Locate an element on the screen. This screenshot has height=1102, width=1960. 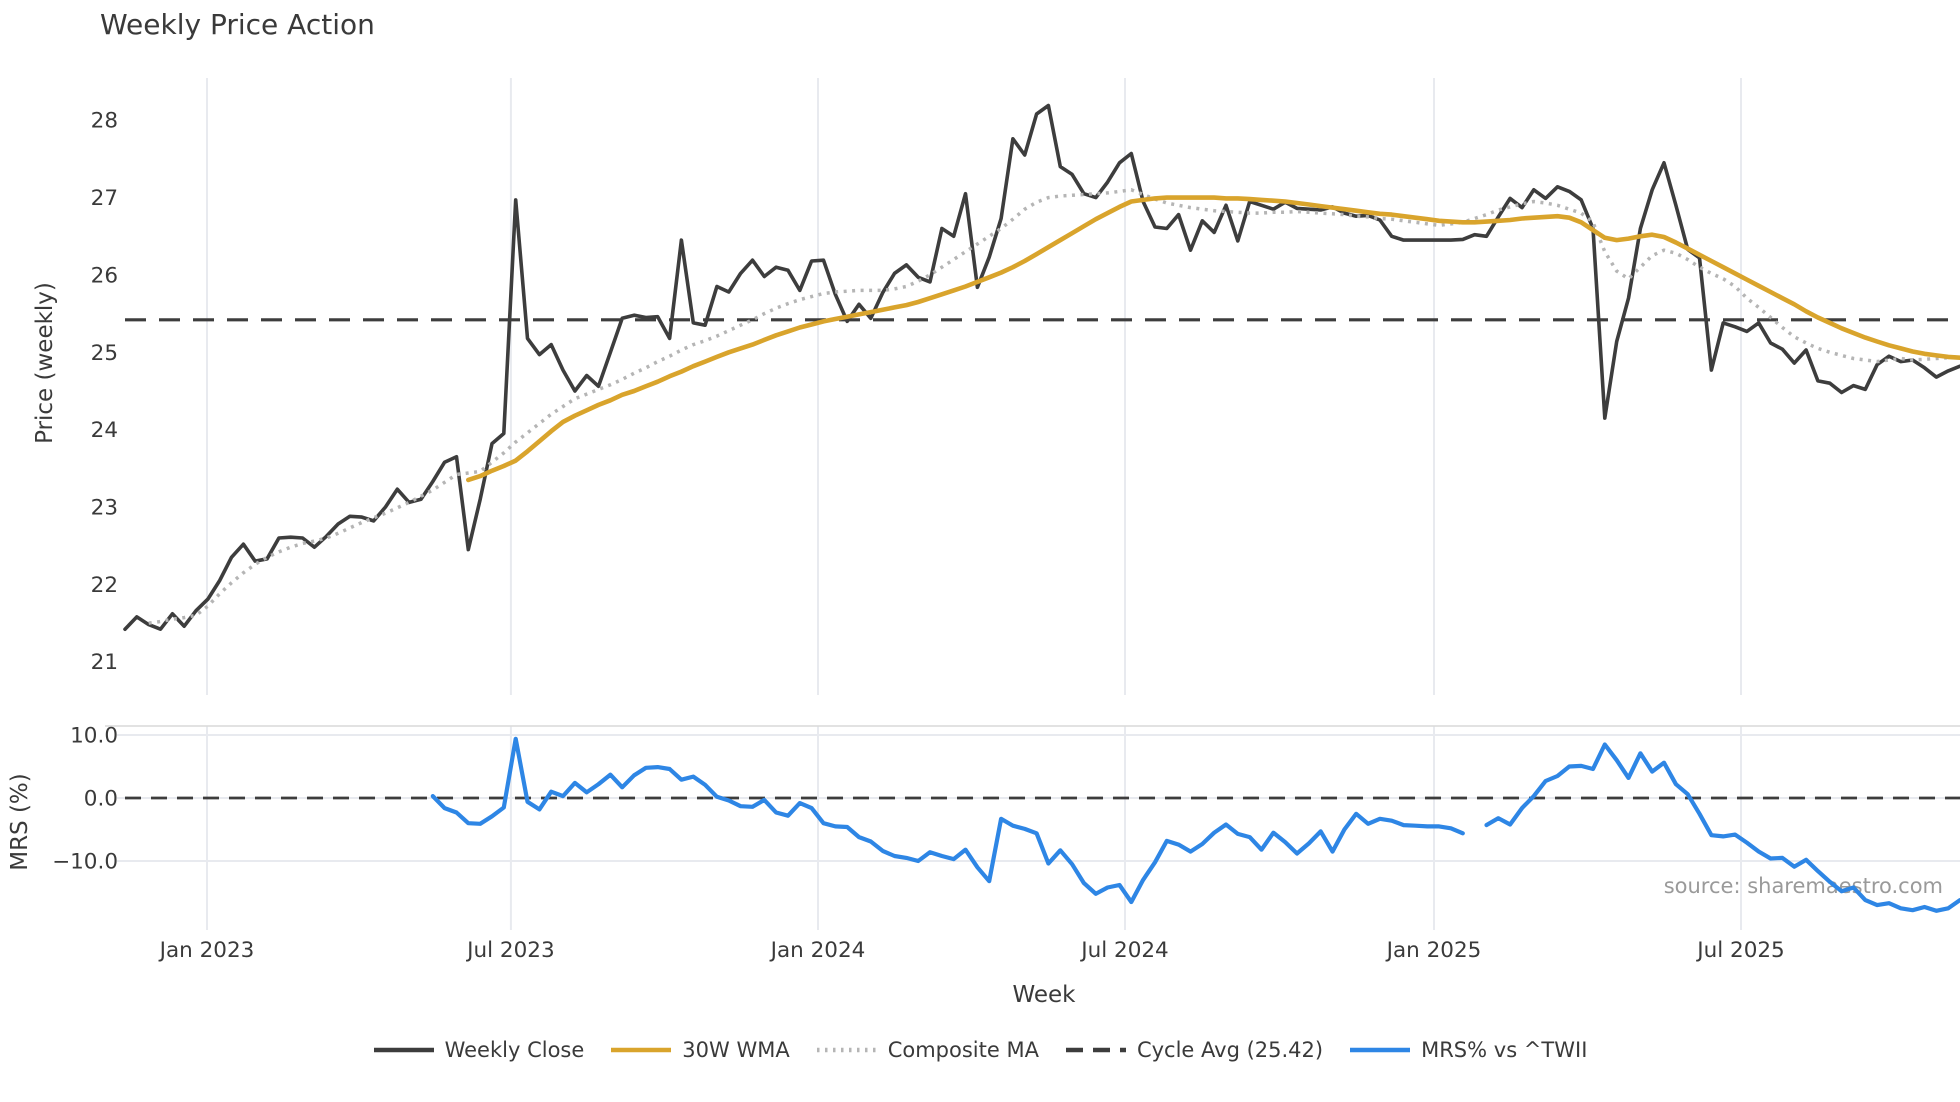
xtick-label: Jan 2025 is located at coordinates (1433, 950).